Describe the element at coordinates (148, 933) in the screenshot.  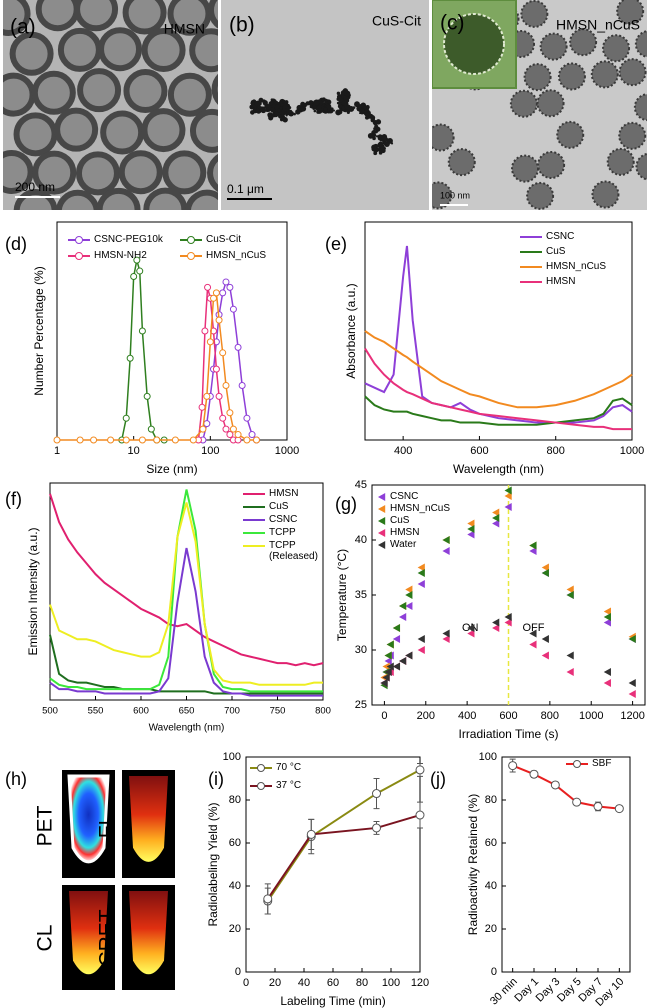
I see `tube` at that location.